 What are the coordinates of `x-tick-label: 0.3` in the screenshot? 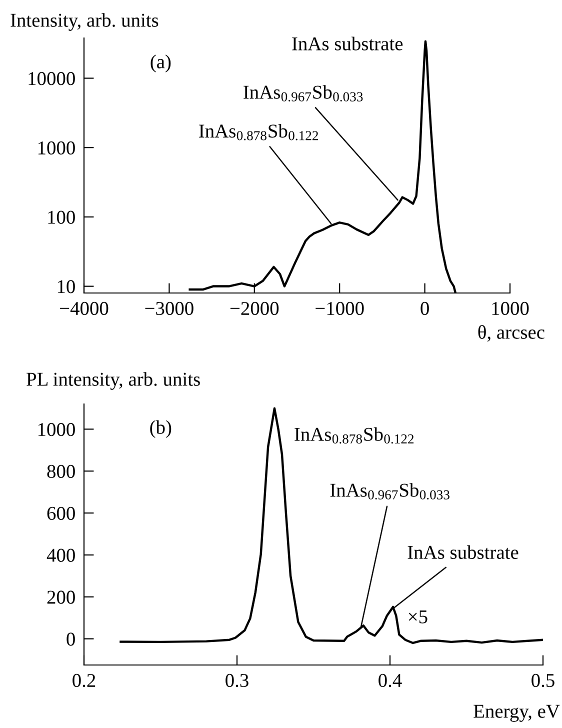 It's located at (237, 681).